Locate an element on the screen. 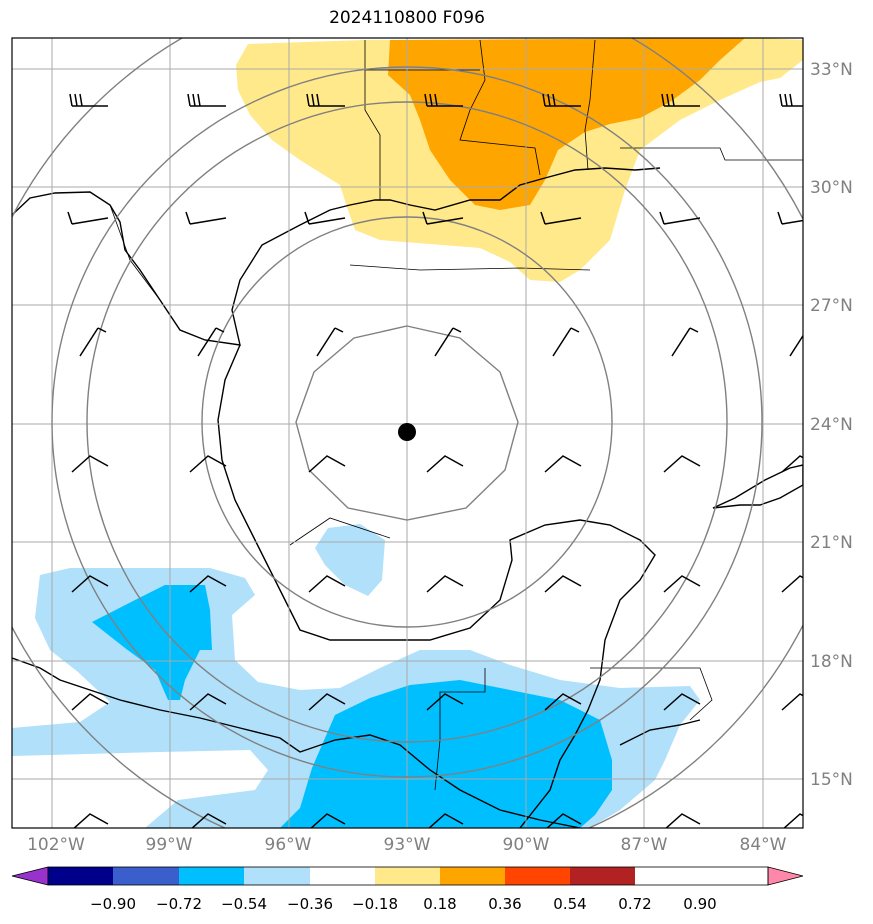 Image resolution: width=873 pixels, height=924 pixels. latitude-axis: 33°N 30°N 27°N 24°N 21°N 18°N 15°N is located at coordinates (831, 425).